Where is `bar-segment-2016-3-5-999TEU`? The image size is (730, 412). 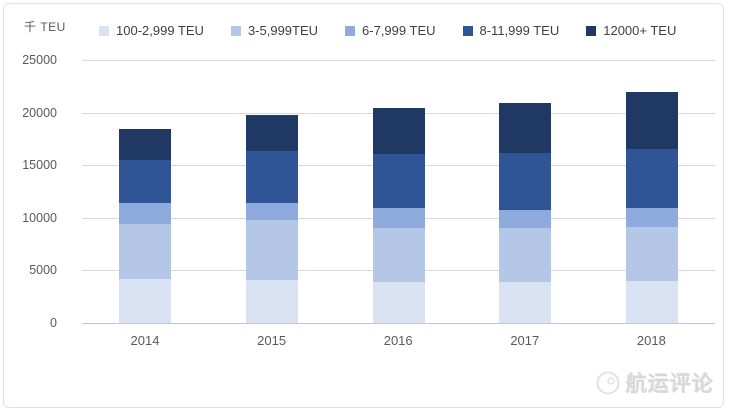 bar-segment-2016-3-5-999TEU is located at coordinates (398, 255).